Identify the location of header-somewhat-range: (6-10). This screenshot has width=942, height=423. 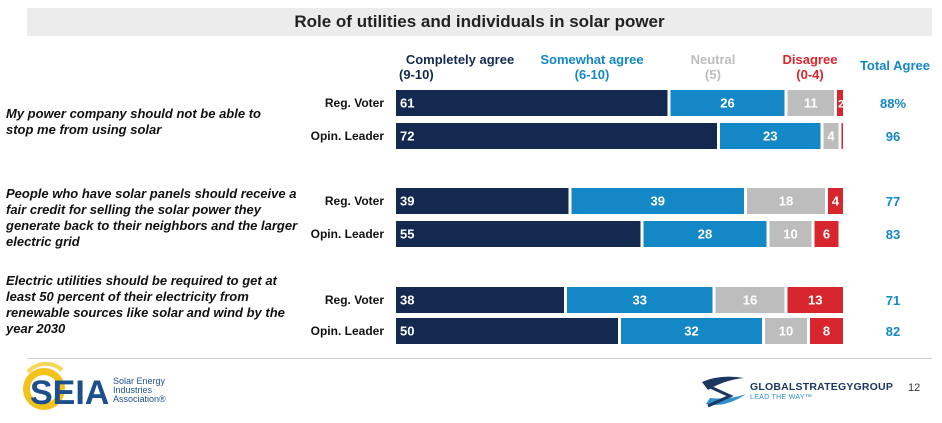
(592, 74).